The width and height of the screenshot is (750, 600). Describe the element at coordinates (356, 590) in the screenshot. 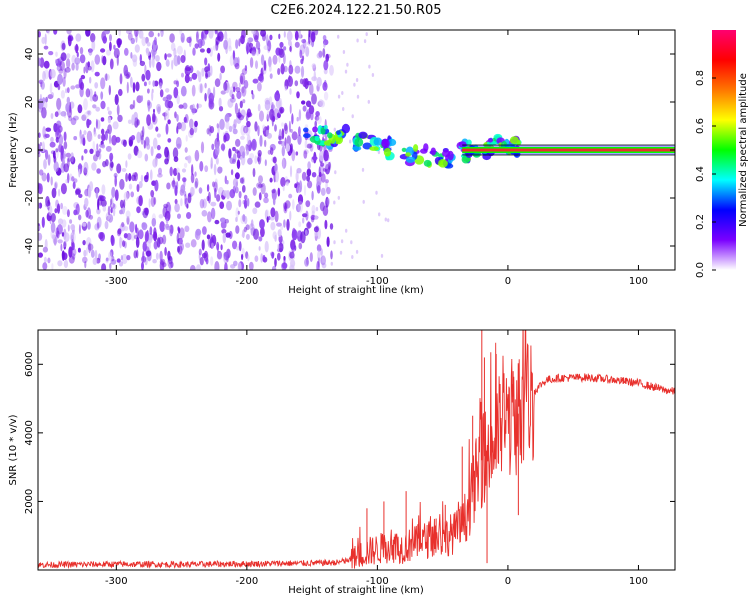

I see `snr-x-label: Height of straight line (km)` at that location.